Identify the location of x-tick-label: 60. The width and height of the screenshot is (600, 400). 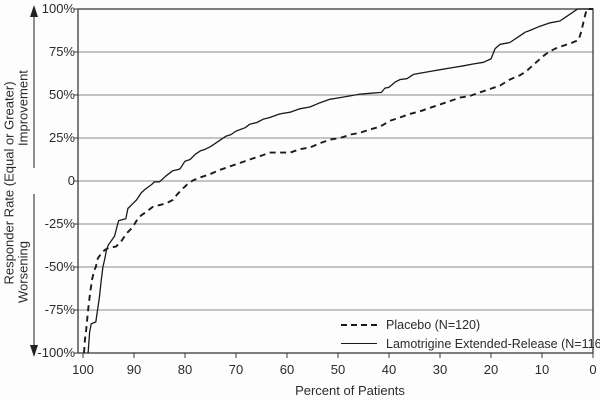
(287, 369).